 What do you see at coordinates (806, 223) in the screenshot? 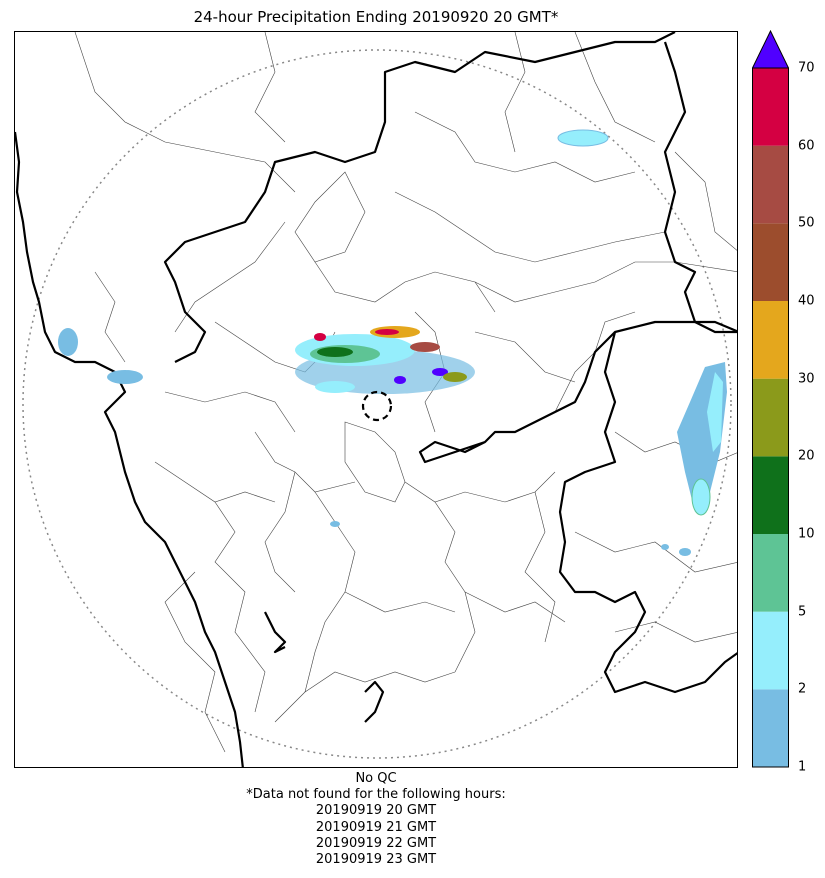
I see `colorbar-tick-label: 50` at bounding box center [806, 223].